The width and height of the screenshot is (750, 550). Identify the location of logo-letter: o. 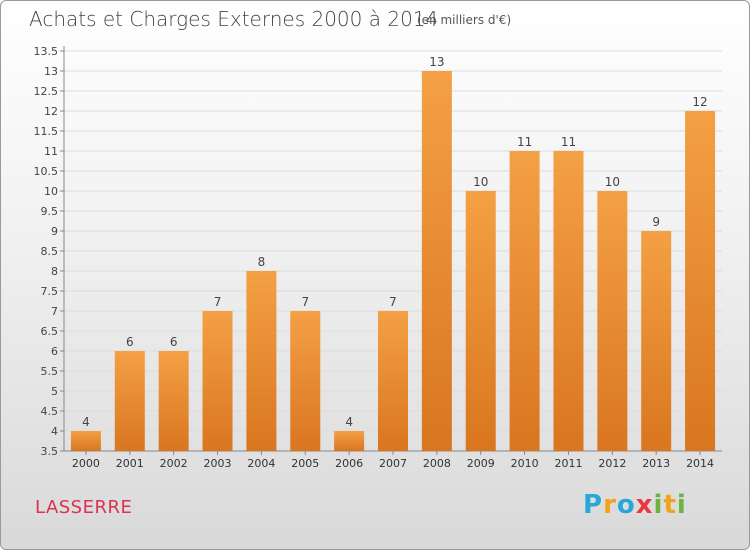
(626, 505).